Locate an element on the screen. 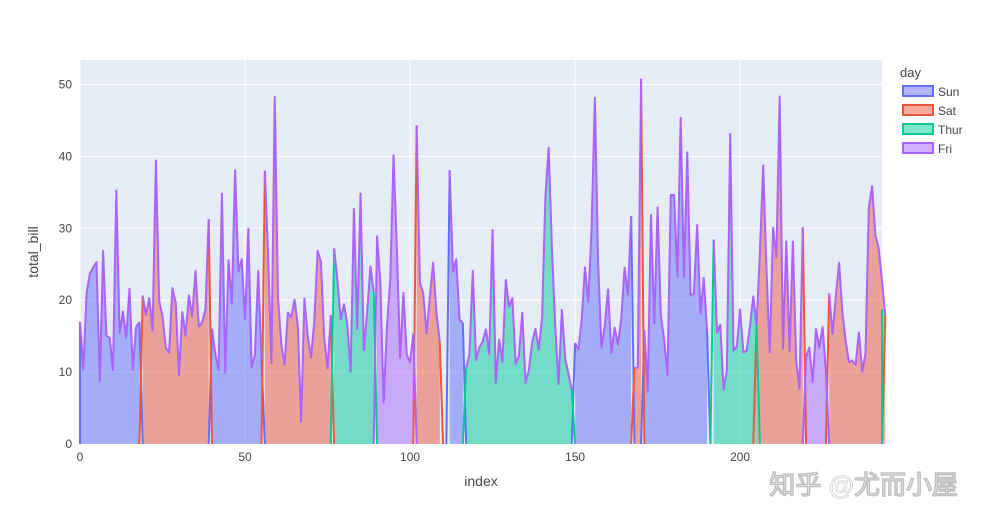 This screenshot has width=985, height=530. legend: day Sun Sat Thur Fri is located at coordinates (931, 110).